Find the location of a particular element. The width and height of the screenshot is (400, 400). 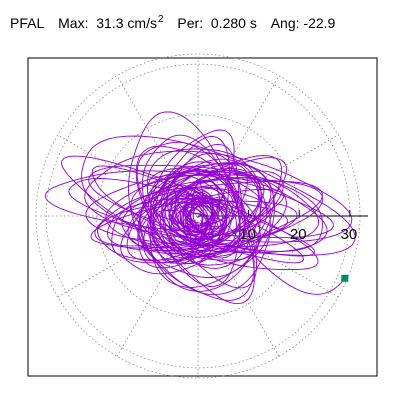

max-unit: cm/s is located at coordinates (142, 23).